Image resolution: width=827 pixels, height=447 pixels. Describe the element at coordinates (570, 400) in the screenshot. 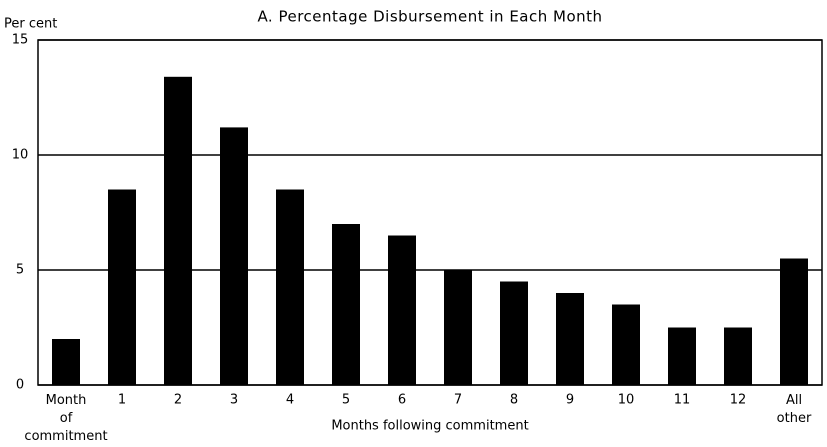

I see `x-tick-label: 9` at that location.